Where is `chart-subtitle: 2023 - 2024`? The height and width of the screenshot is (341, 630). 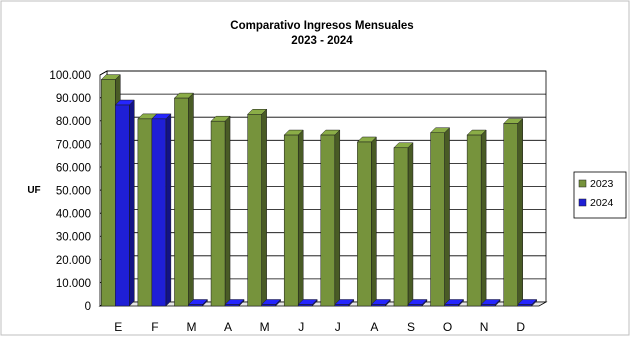 chart-subtitle: 2023 - 2024 is located at coordinates (322, 41).